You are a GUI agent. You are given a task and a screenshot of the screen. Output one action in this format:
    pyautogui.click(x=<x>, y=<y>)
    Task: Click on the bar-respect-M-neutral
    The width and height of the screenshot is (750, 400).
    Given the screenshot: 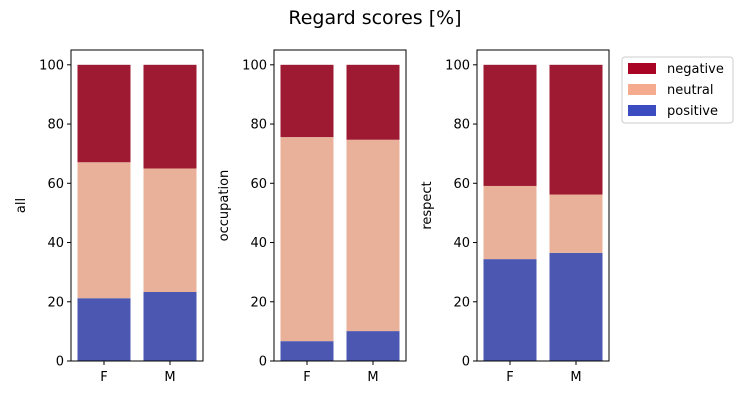 What is the action you would take?
    pyautogui.click(x=576, y=223)
    